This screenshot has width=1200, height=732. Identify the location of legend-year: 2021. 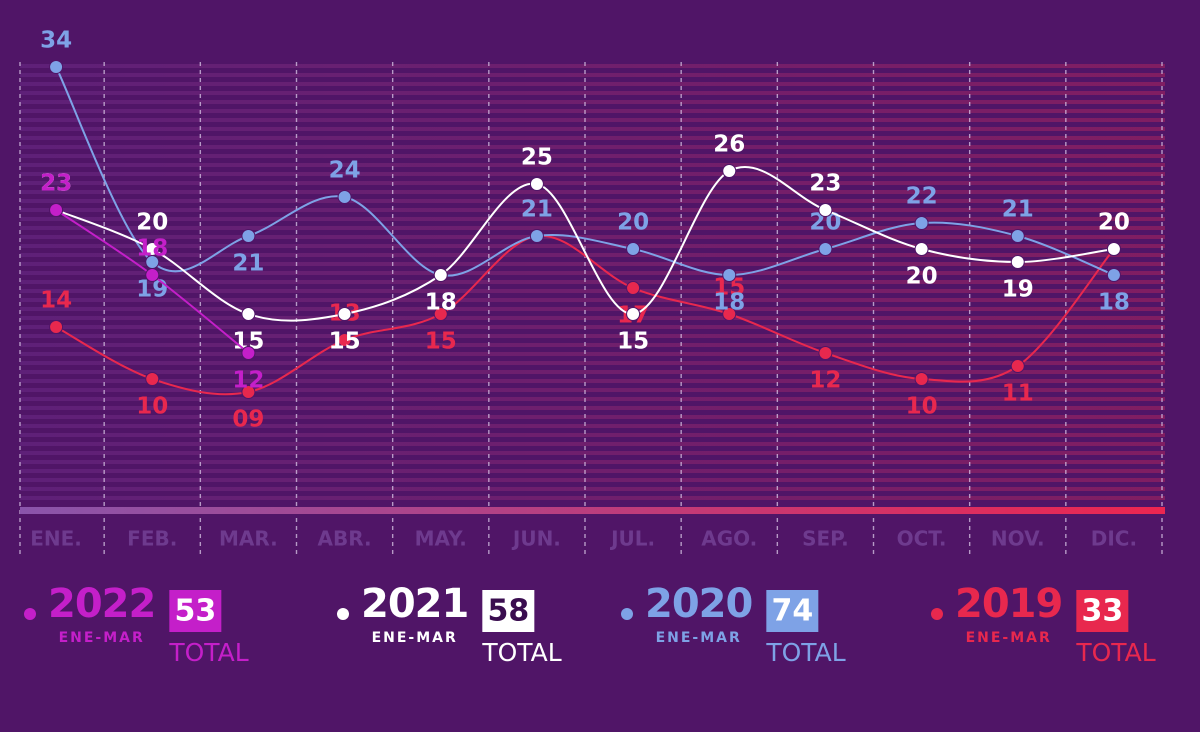
(414, 604).